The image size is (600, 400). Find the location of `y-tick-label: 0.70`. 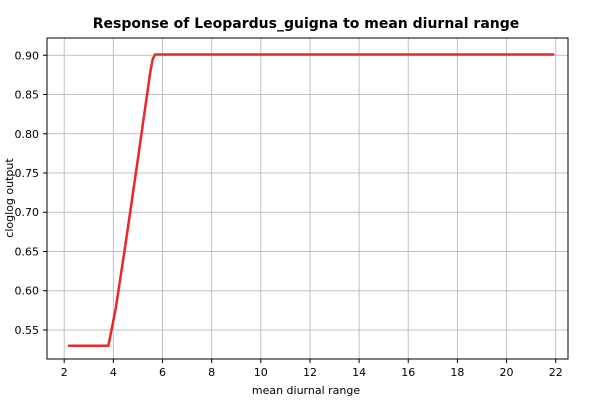

y-tick-label: 0.70 is located at coordinates (27, 212).